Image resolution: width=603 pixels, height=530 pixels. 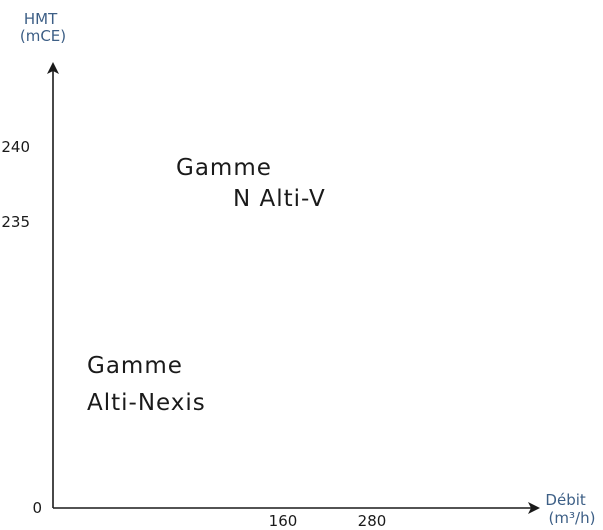 I want to click on x-axis-title-line-2: (m³/h), so click(x=572, y=518).